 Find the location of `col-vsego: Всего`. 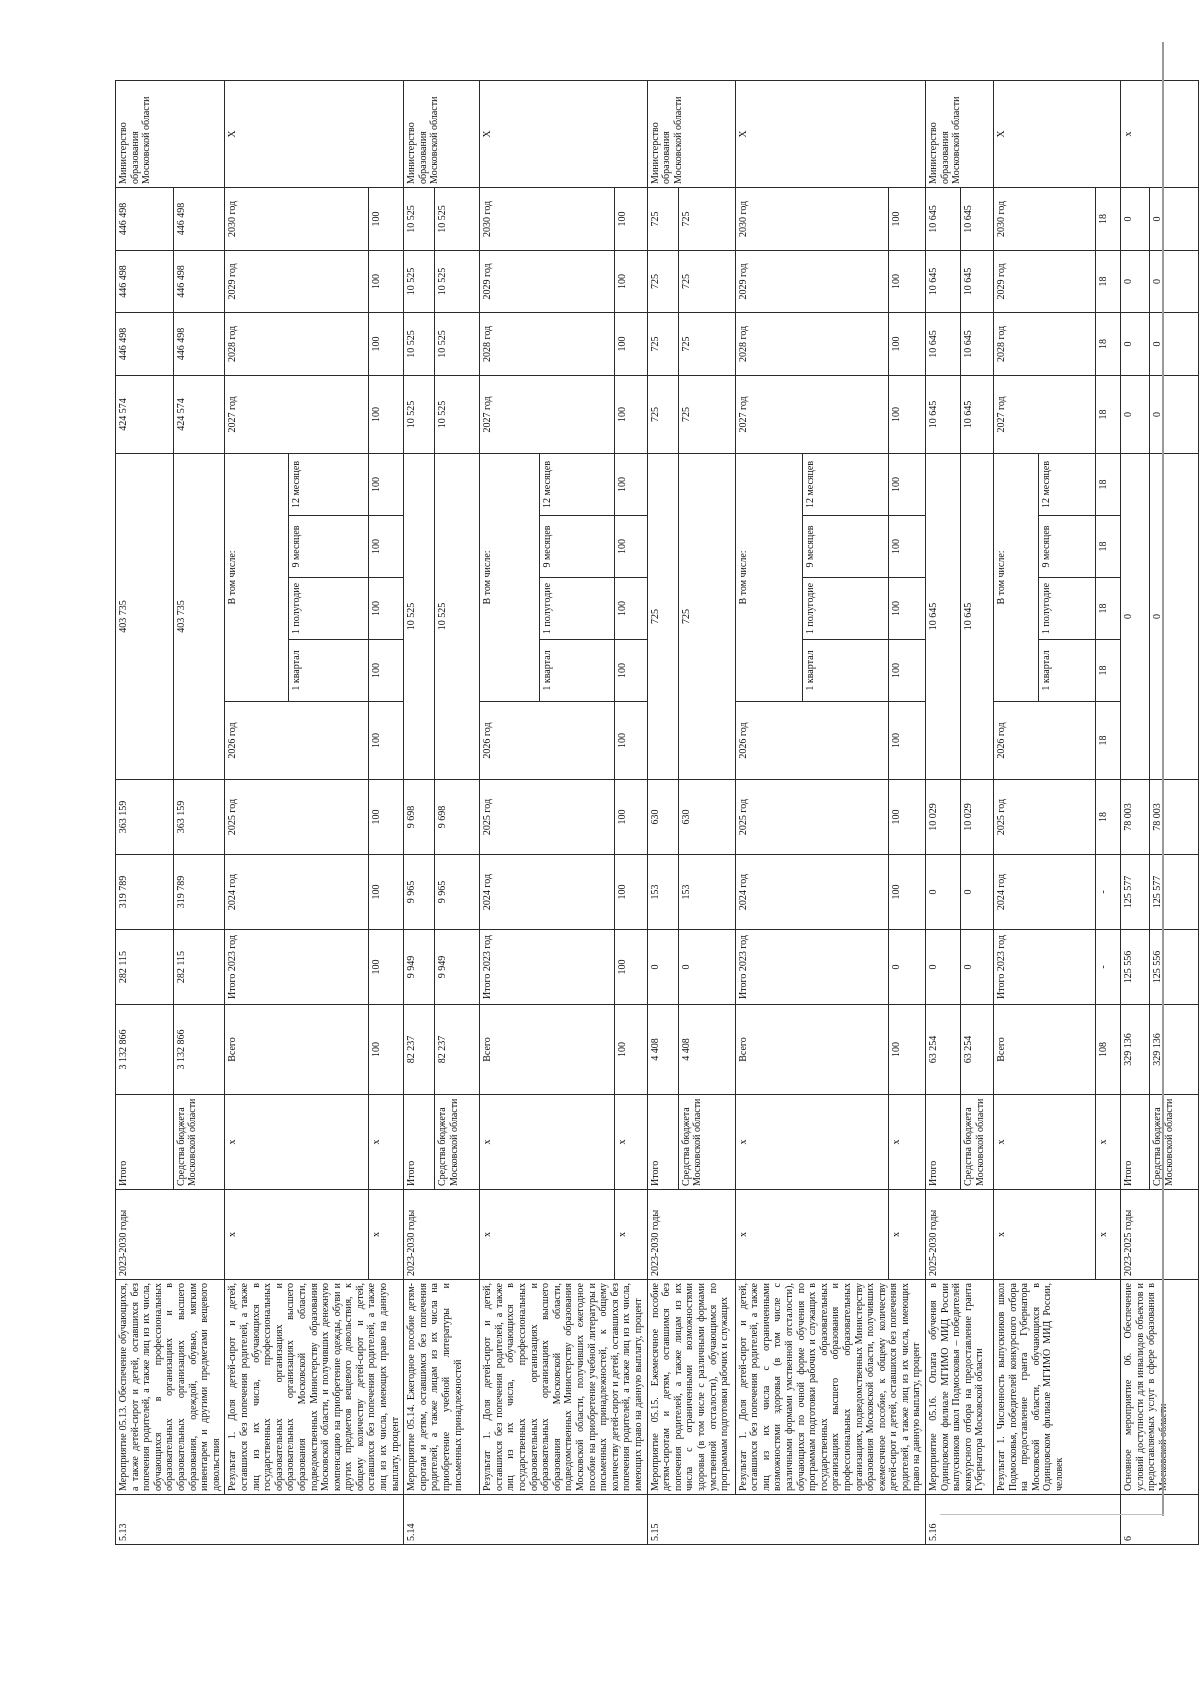

col-vsego: Всего is located at coordinates (296, 1049).